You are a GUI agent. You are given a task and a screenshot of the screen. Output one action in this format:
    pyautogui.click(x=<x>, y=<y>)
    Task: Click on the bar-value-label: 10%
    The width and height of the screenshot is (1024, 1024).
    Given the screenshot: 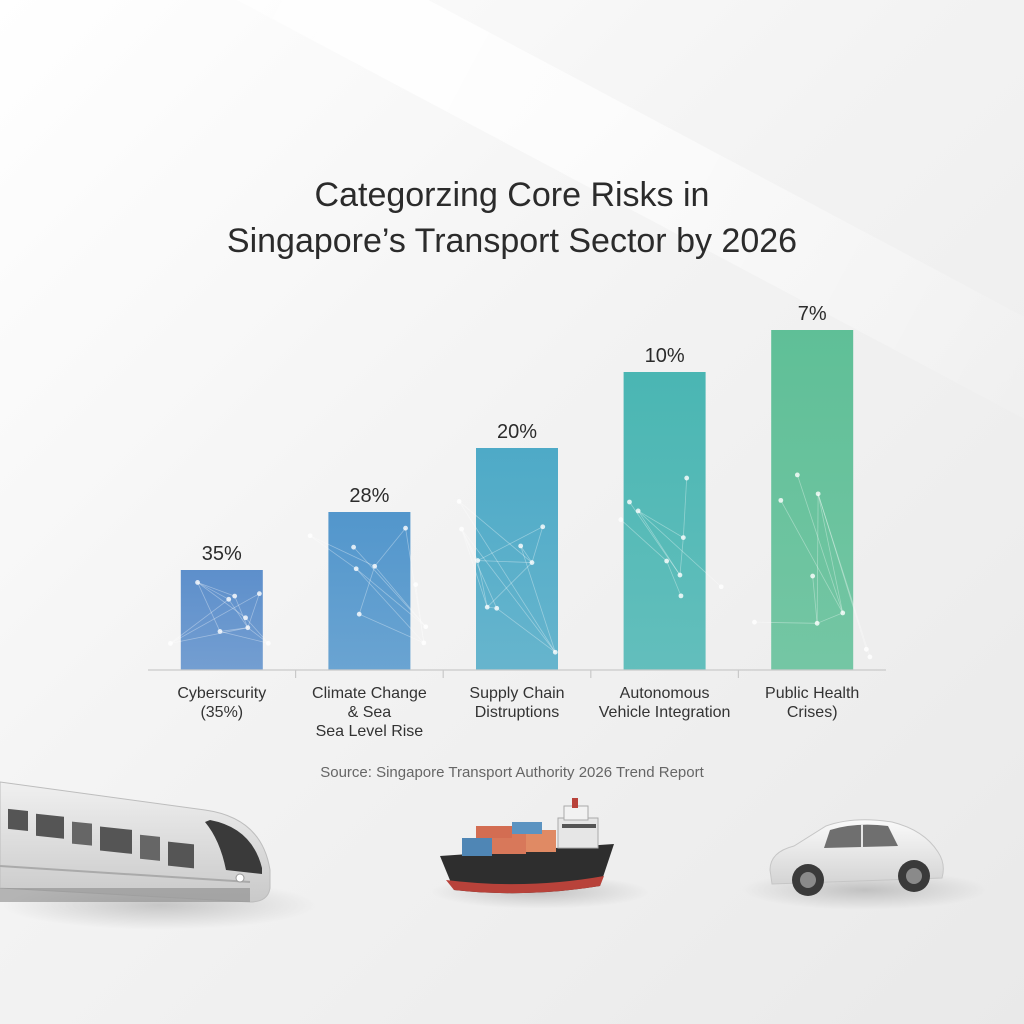 What is the action you would take?
    pyautogui.click(x=665, y=356)
    